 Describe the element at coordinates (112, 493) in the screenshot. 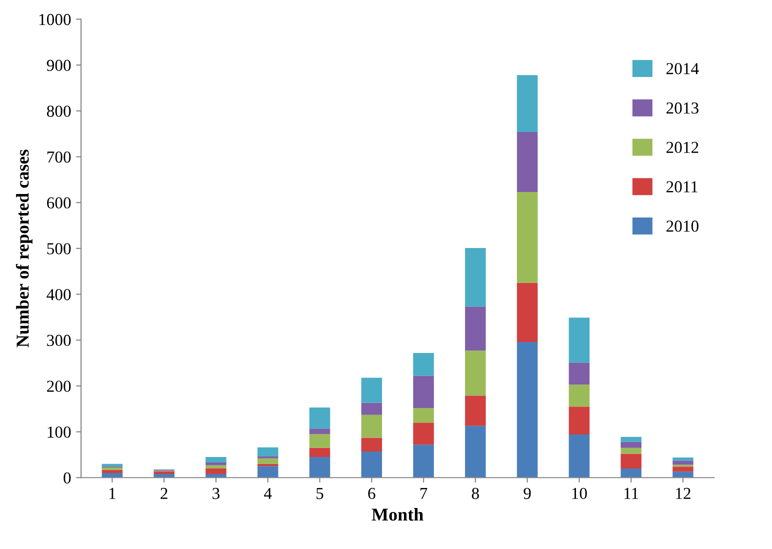

I see `x-tick-label: 1` at that location.